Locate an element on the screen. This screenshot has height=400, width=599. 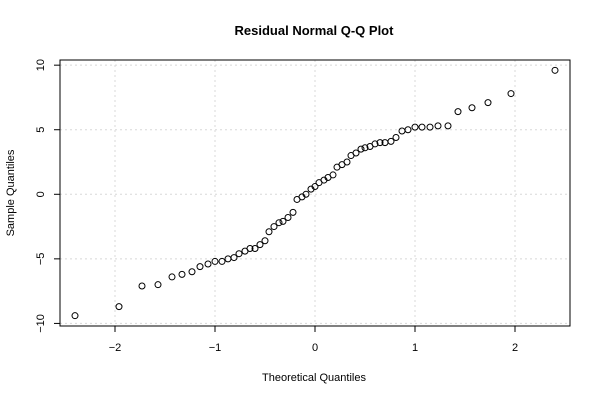
x-axis-label: Theoretical Quantiles is located at coordinates (314, 378).